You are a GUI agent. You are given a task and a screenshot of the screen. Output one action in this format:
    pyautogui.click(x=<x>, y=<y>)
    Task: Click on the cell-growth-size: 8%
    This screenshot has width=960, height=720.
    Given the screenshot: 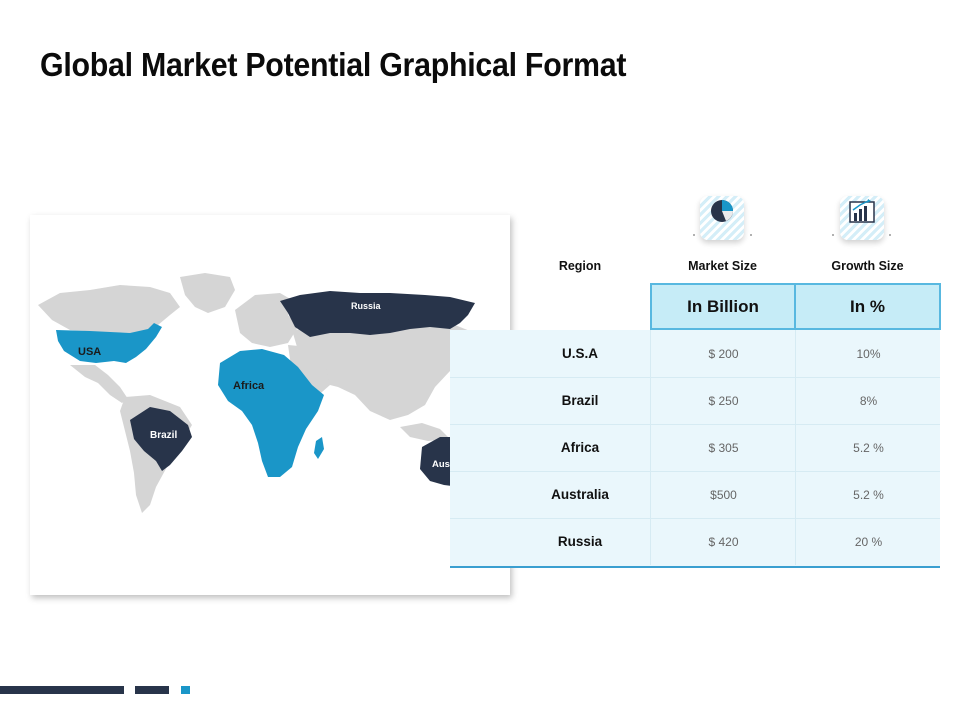 What is the action you would take?
    pyautogui.click(x=868, y=400)
    